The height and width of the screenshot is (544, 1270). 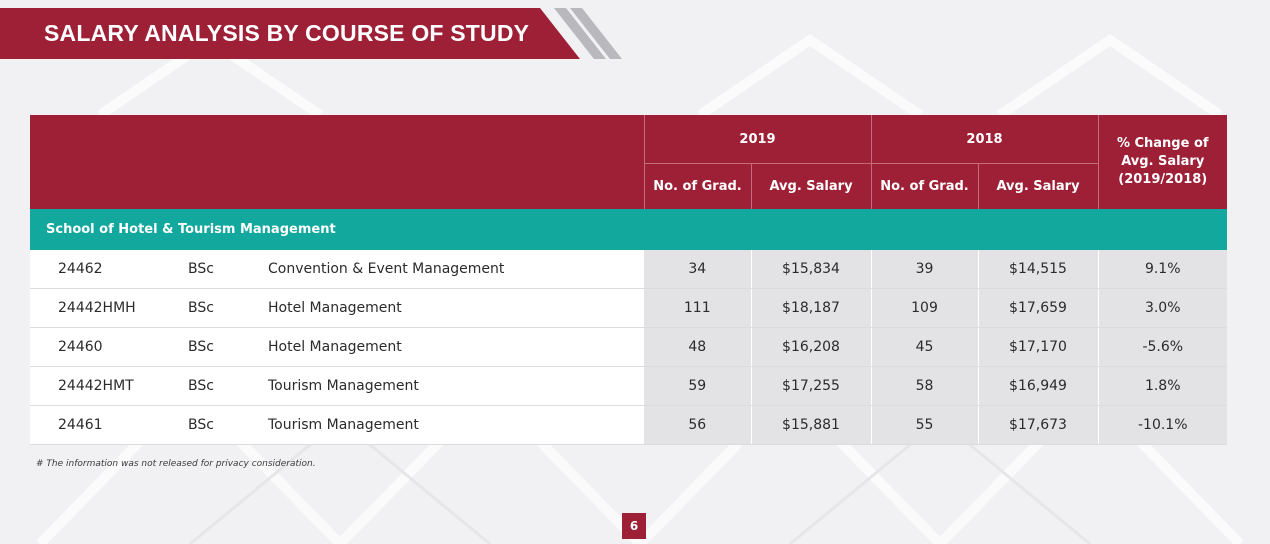 I want to click on grad-count-2019: 56, so click(x=698, y=425).